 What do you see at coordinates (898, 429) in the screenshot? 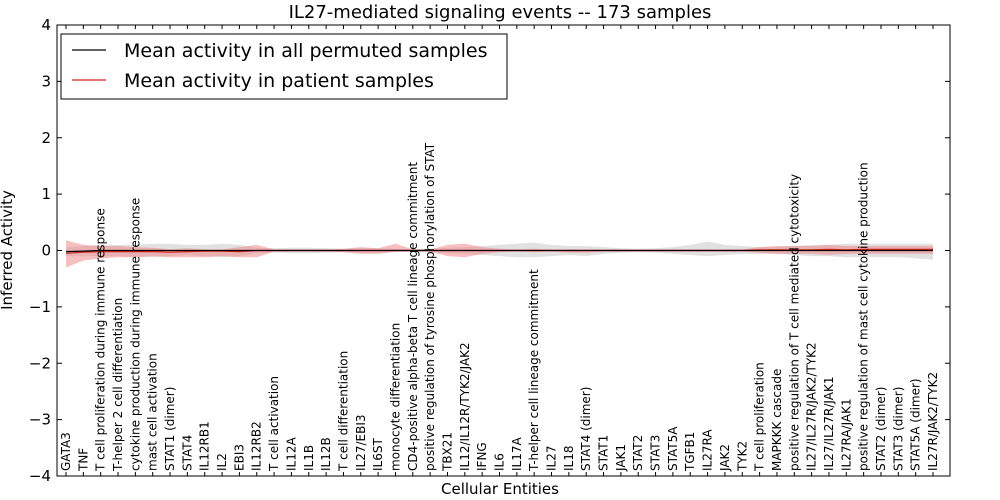
I see `x-tick-label: STAT3 (dimer)` at bounding box center [898, 429].